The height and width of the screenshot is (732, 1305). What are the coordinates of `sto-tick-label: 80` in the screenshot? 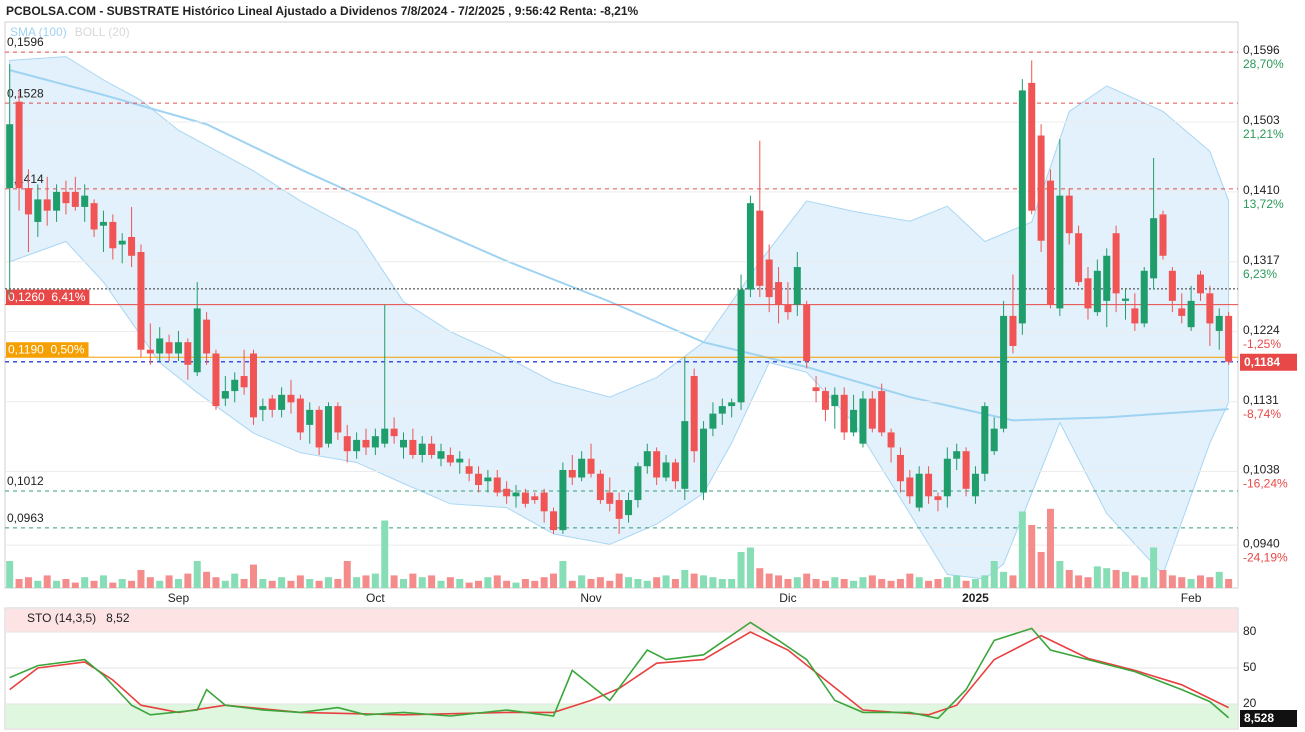 It's located at (1250, 631).